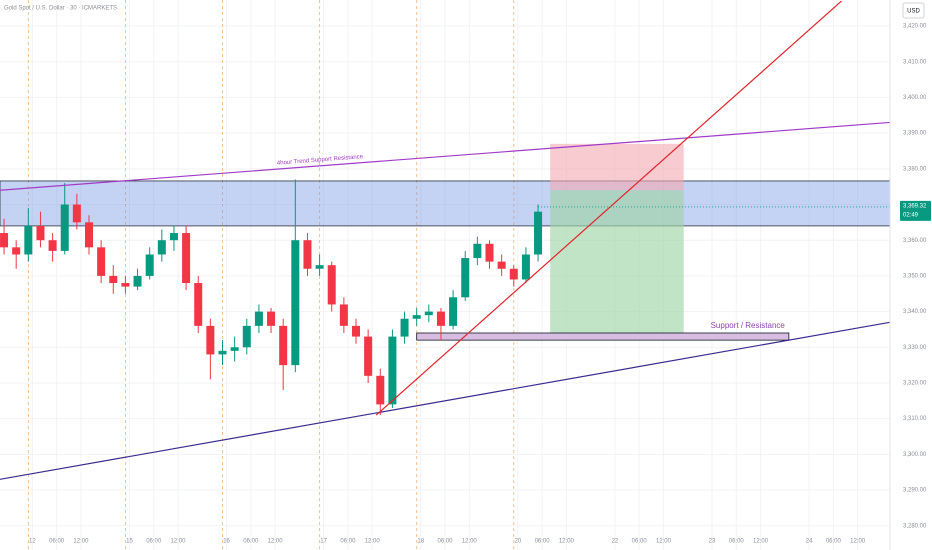 The height and width of the screenshot is (550, 932). I want to click on y-tick-label: 3,360.00, so click(915, 241).